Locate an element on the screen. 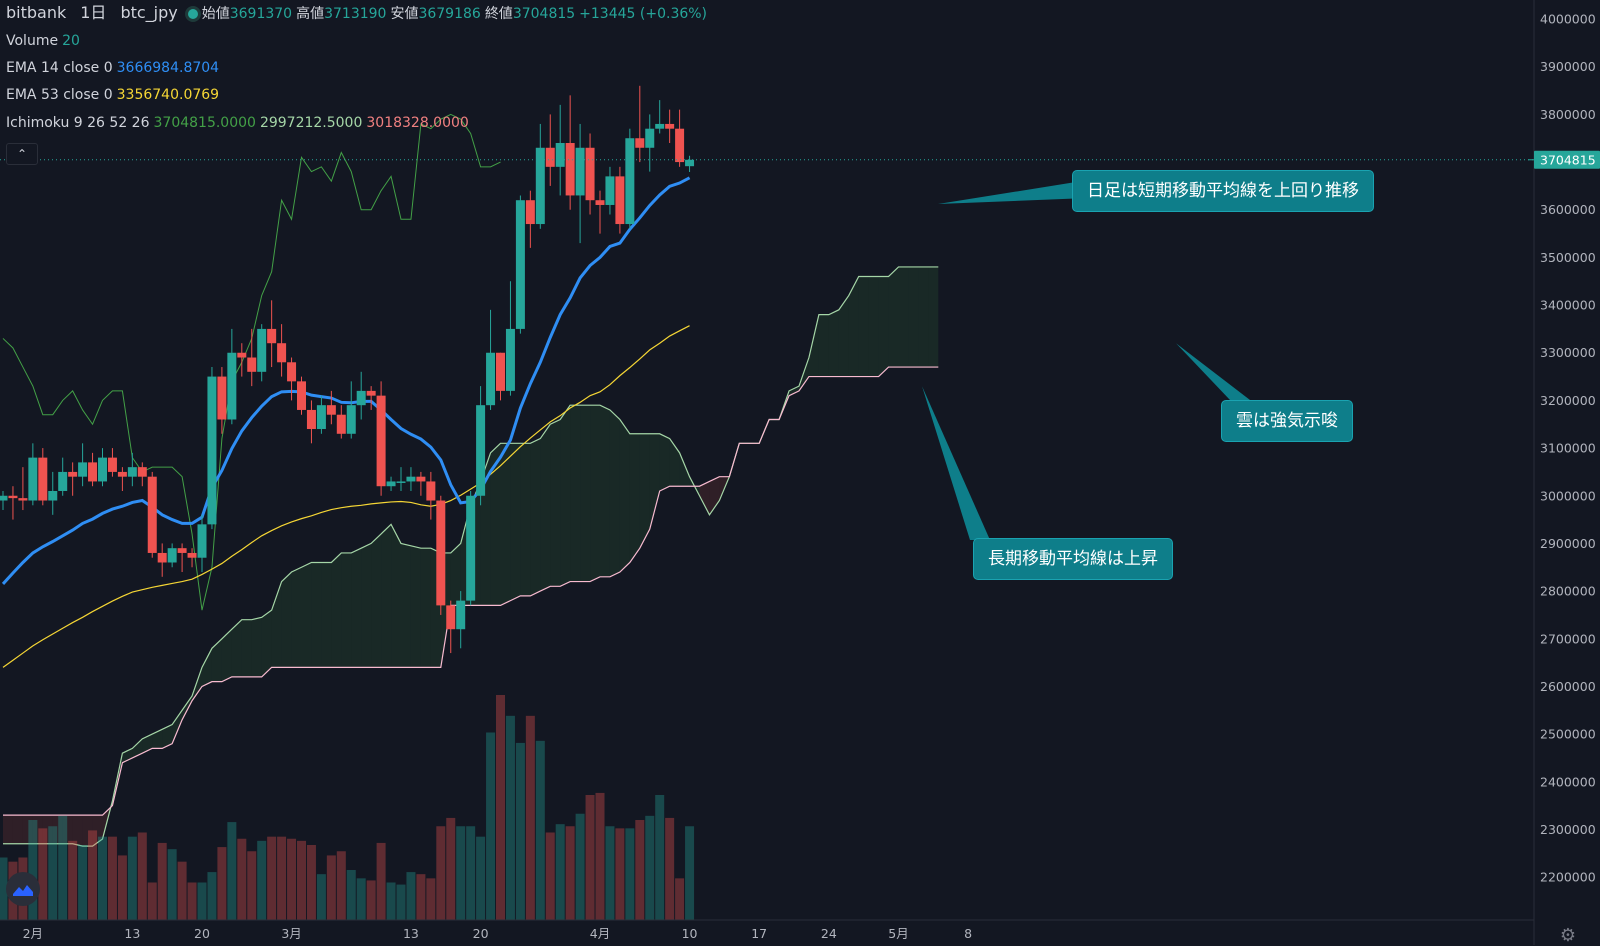  chevron-up-icon: ⌃ is located at coordinates (22, 154).